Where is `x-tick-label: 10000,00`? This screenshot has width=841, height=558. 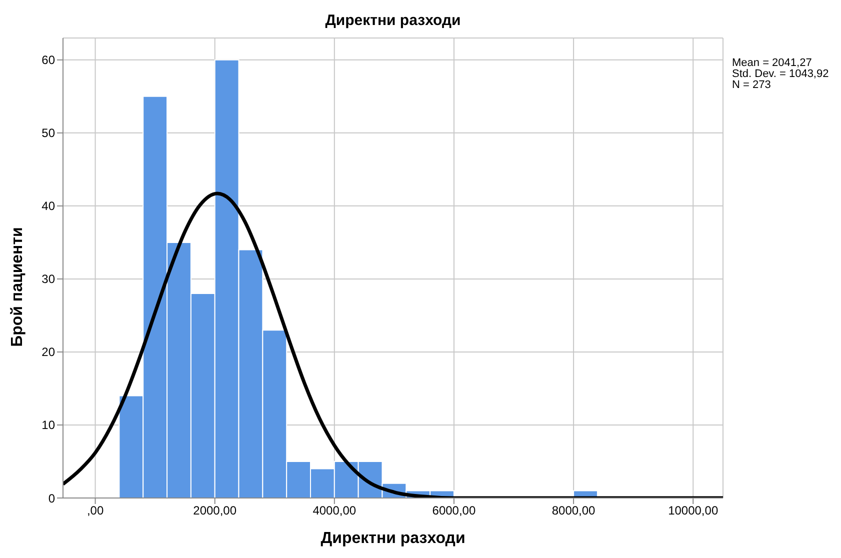
x-tick-label: 10000,00 is located at coordinates (693, 511).